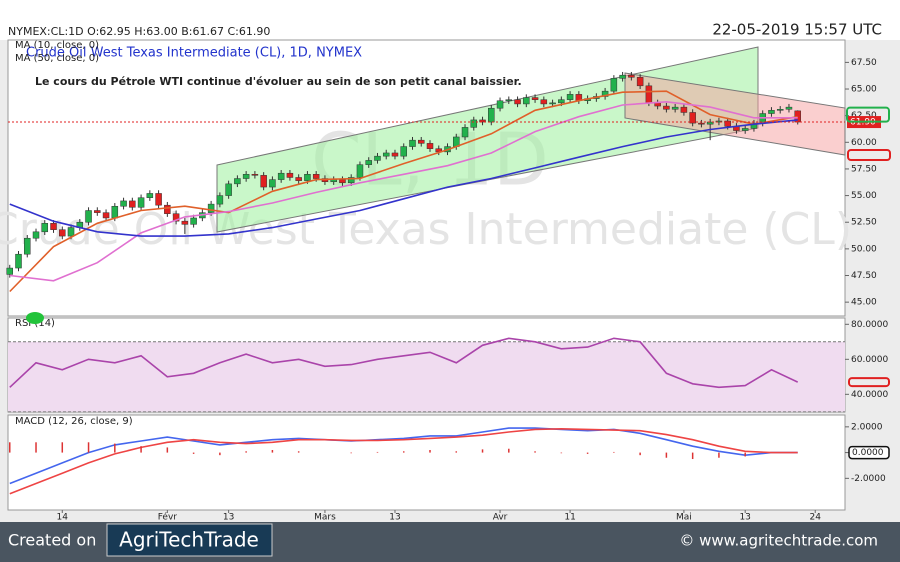 Image resolution: width=900 pixels, height=562 pixels. I want to click on logo: AgriTechTrade, so click(189, 540).